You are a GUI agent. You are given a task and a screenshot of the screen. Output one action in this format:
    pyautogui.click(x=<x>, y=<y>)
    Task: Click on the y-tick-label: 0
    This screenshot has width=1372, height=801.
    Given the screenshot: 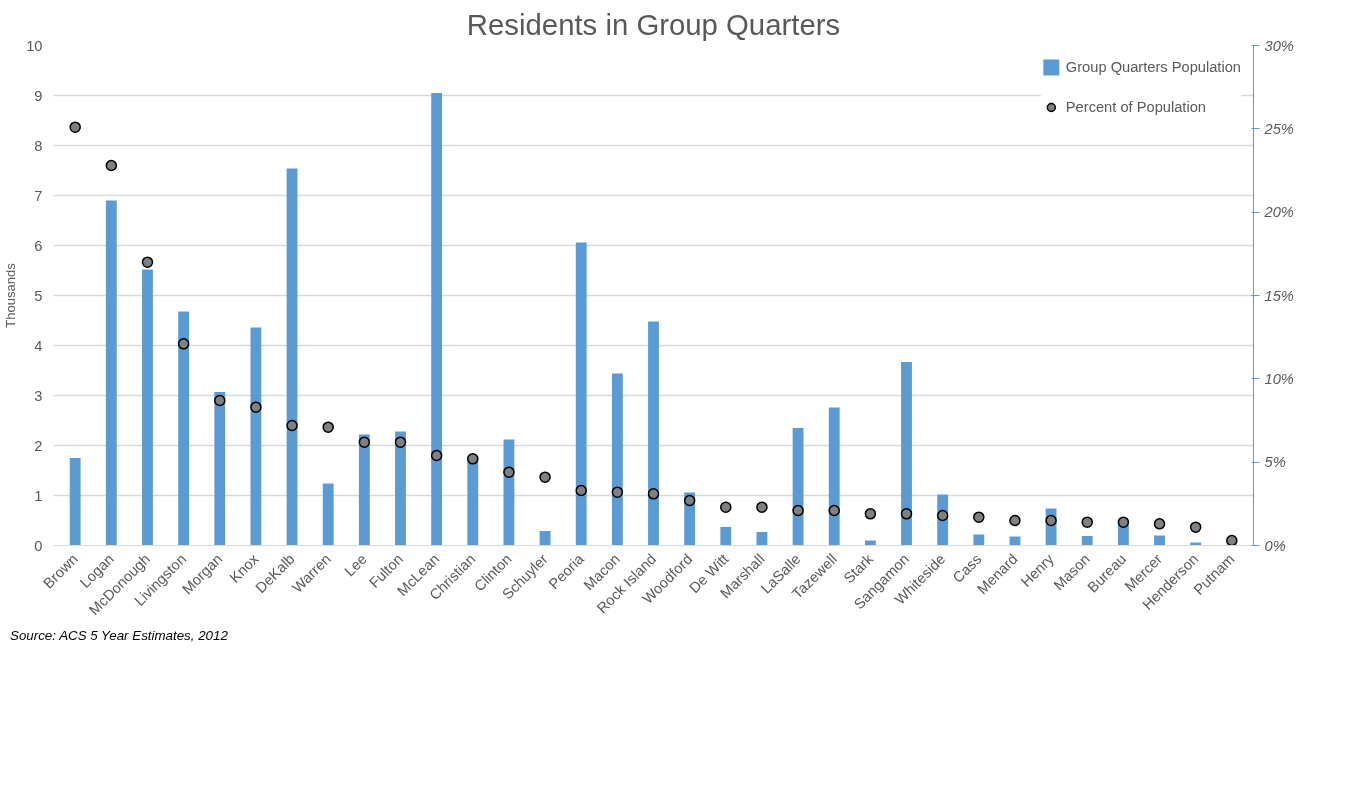 What is the action you would take?
    pyautogui.click(x=38, y=545)
    